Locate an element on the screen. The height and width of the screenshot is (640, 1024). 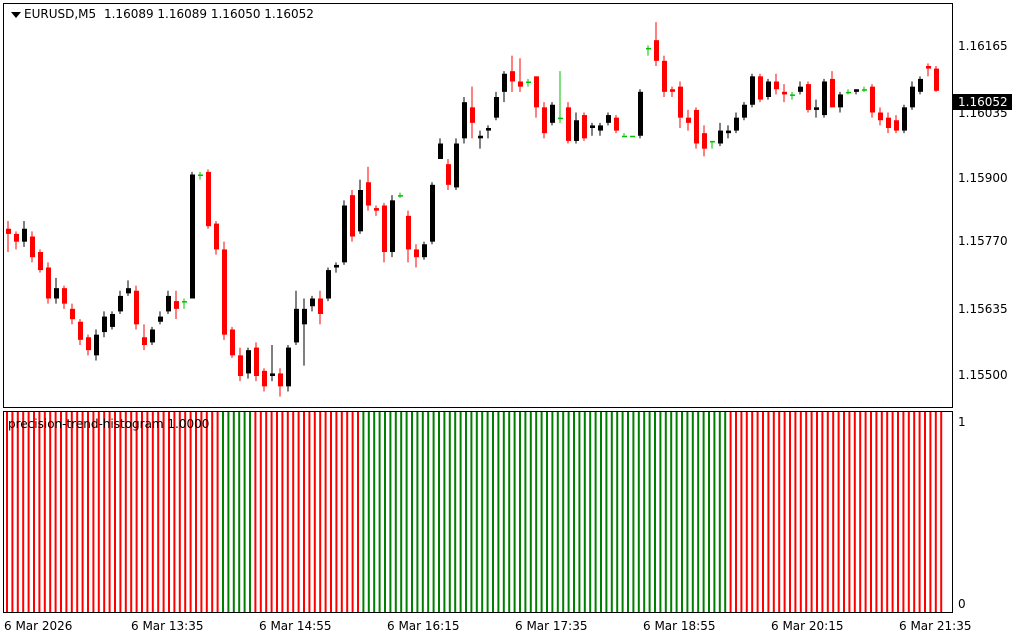
time-tick: 6 Mar 17:35 is located at coordinates (551, 626).